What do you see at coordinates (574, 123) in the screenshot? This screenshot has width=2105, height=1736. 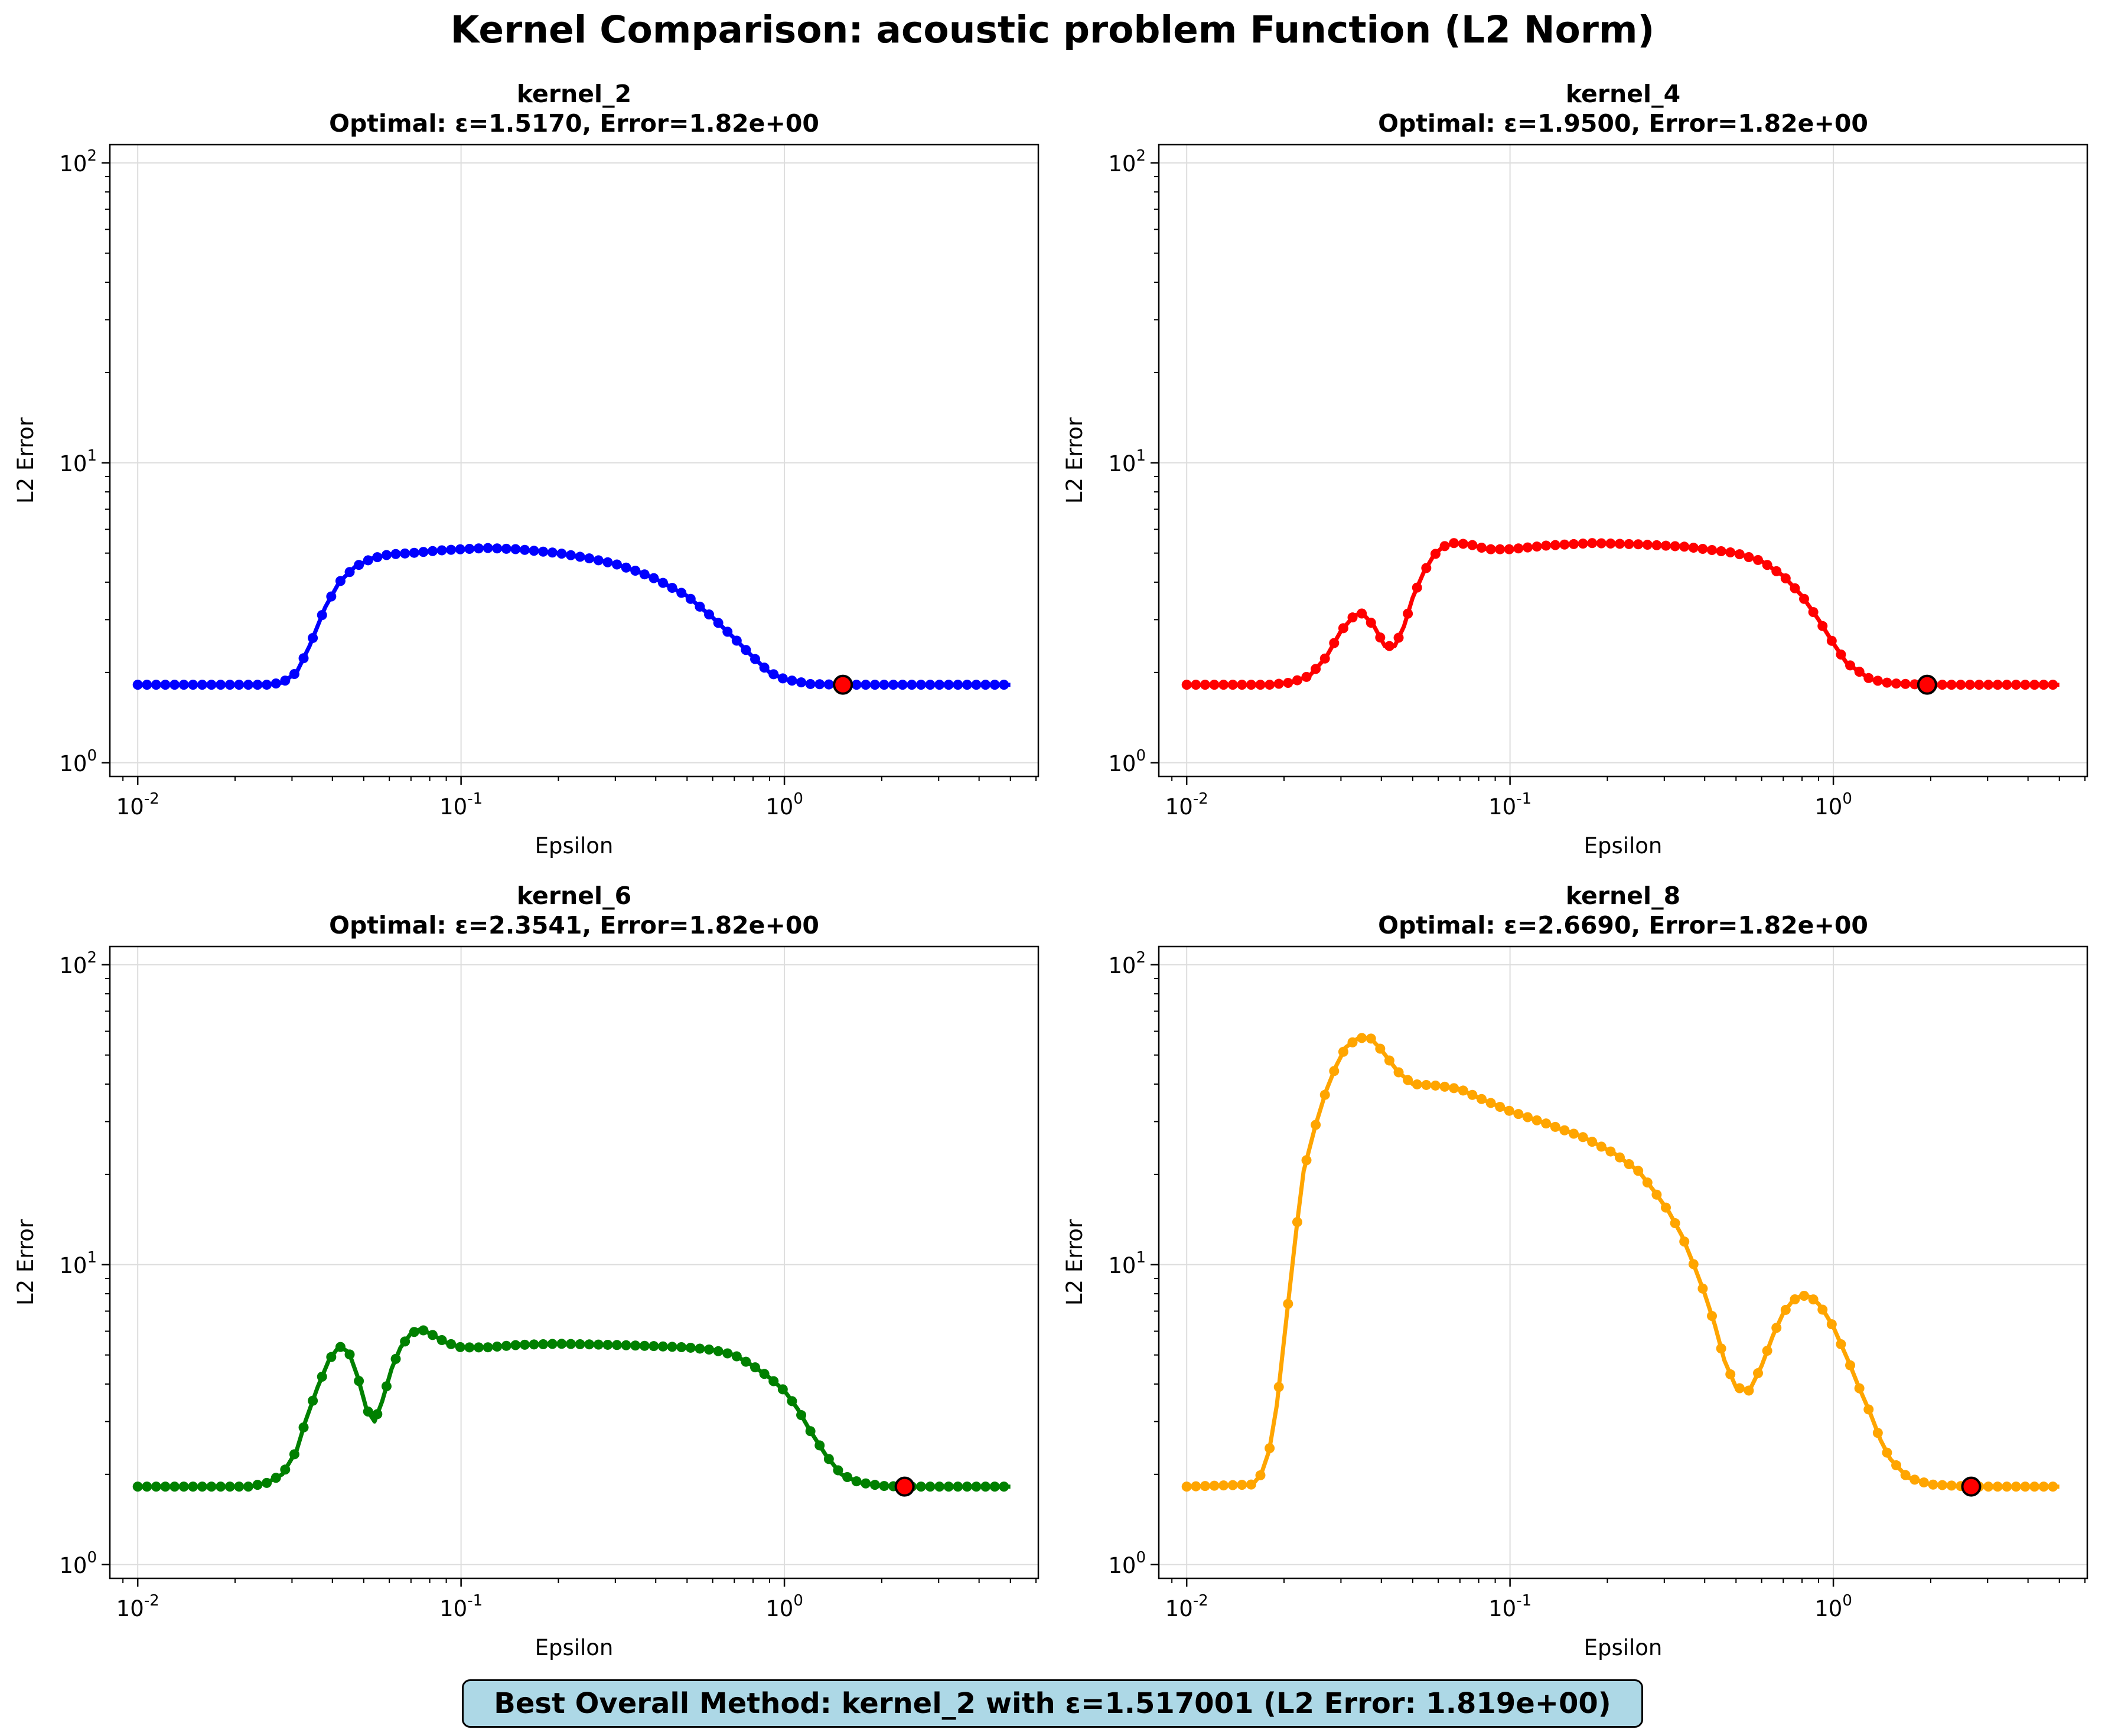 I see `subplot-subtitle: Optimal: ε=1.5170, Error=1.82e+00` at bounding box center [574, 123].